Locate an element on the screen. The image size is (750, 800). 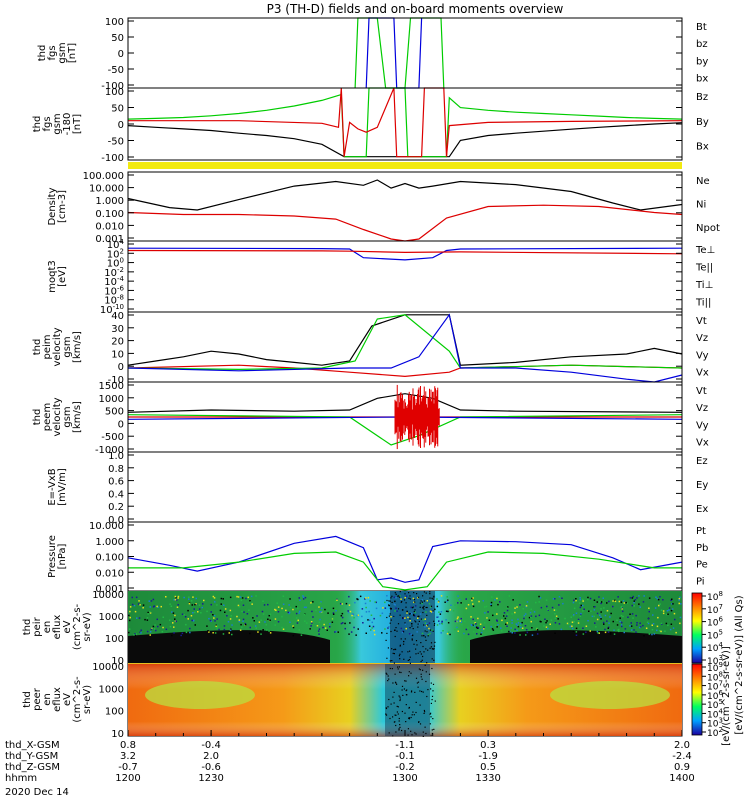
y-tick-label: 10 is located at coordinates (117, 661).